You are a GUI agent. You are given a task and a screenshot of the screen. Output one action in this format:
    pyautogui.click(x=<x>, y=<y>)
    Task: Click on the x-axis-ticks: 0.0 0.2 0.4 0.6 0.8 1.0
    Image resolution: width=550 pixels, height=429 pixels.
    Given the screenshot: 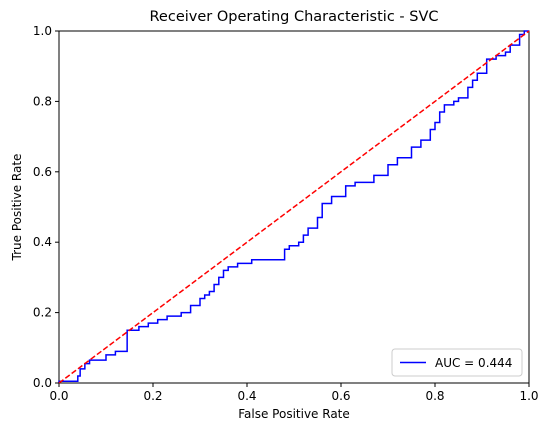 What is the action you would take?
    pyautogui.click(x=294, y=393)
    